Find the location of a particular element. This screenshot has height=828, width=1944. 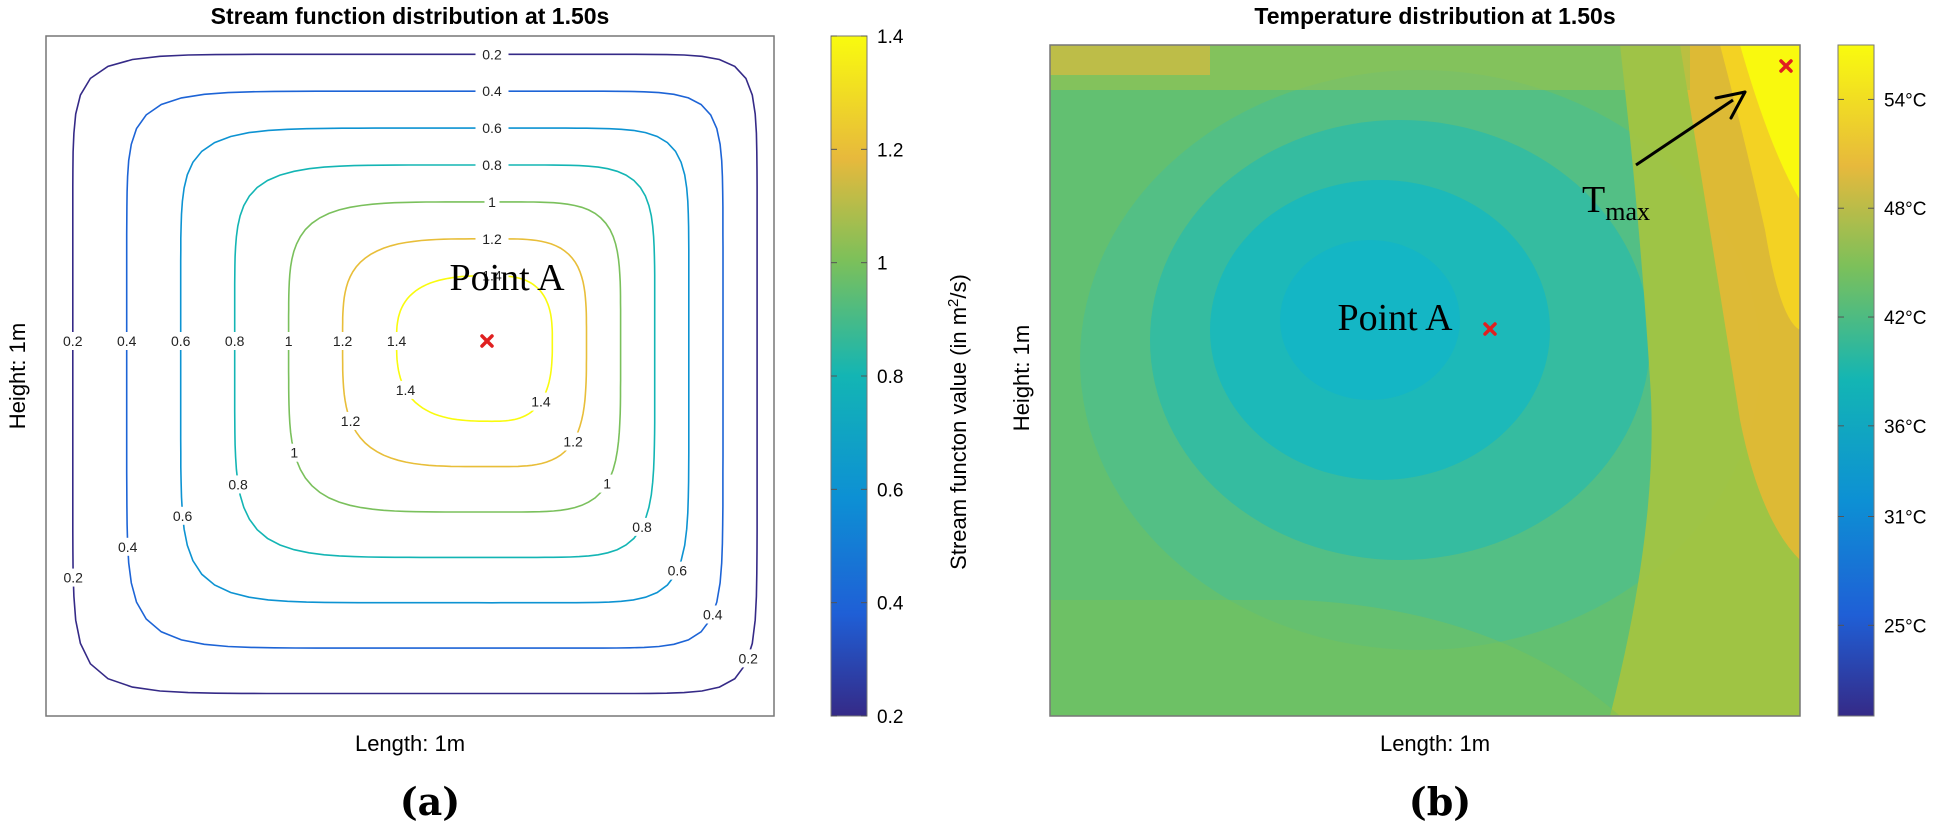

panel-a-xlabel: Length: 1m is located at coordinates (410, 743).